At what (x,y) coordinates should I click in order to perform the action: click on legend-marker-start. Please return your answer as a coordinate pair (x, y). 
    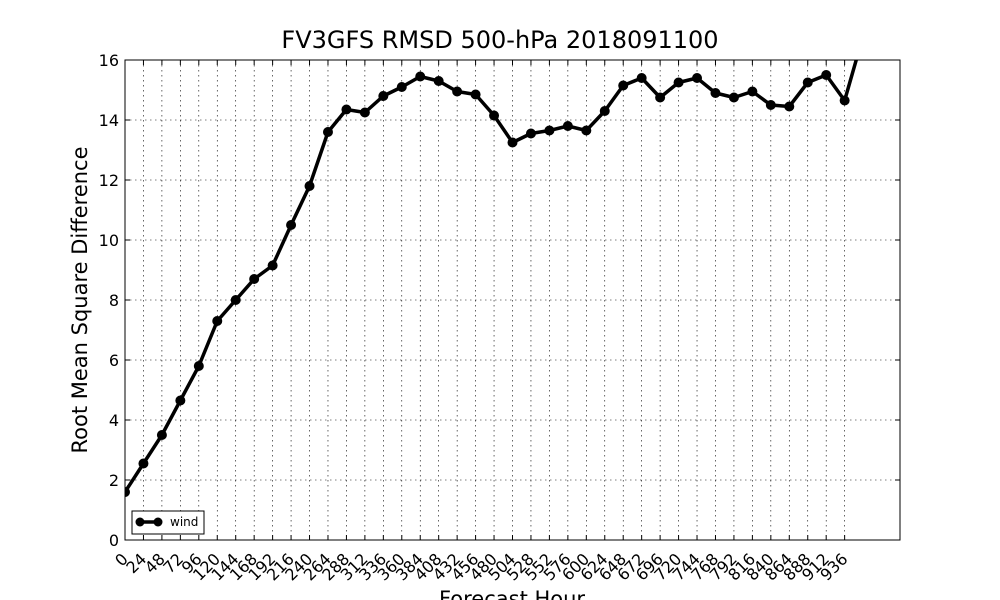
    Looking at the image, I should click on (140, 522).